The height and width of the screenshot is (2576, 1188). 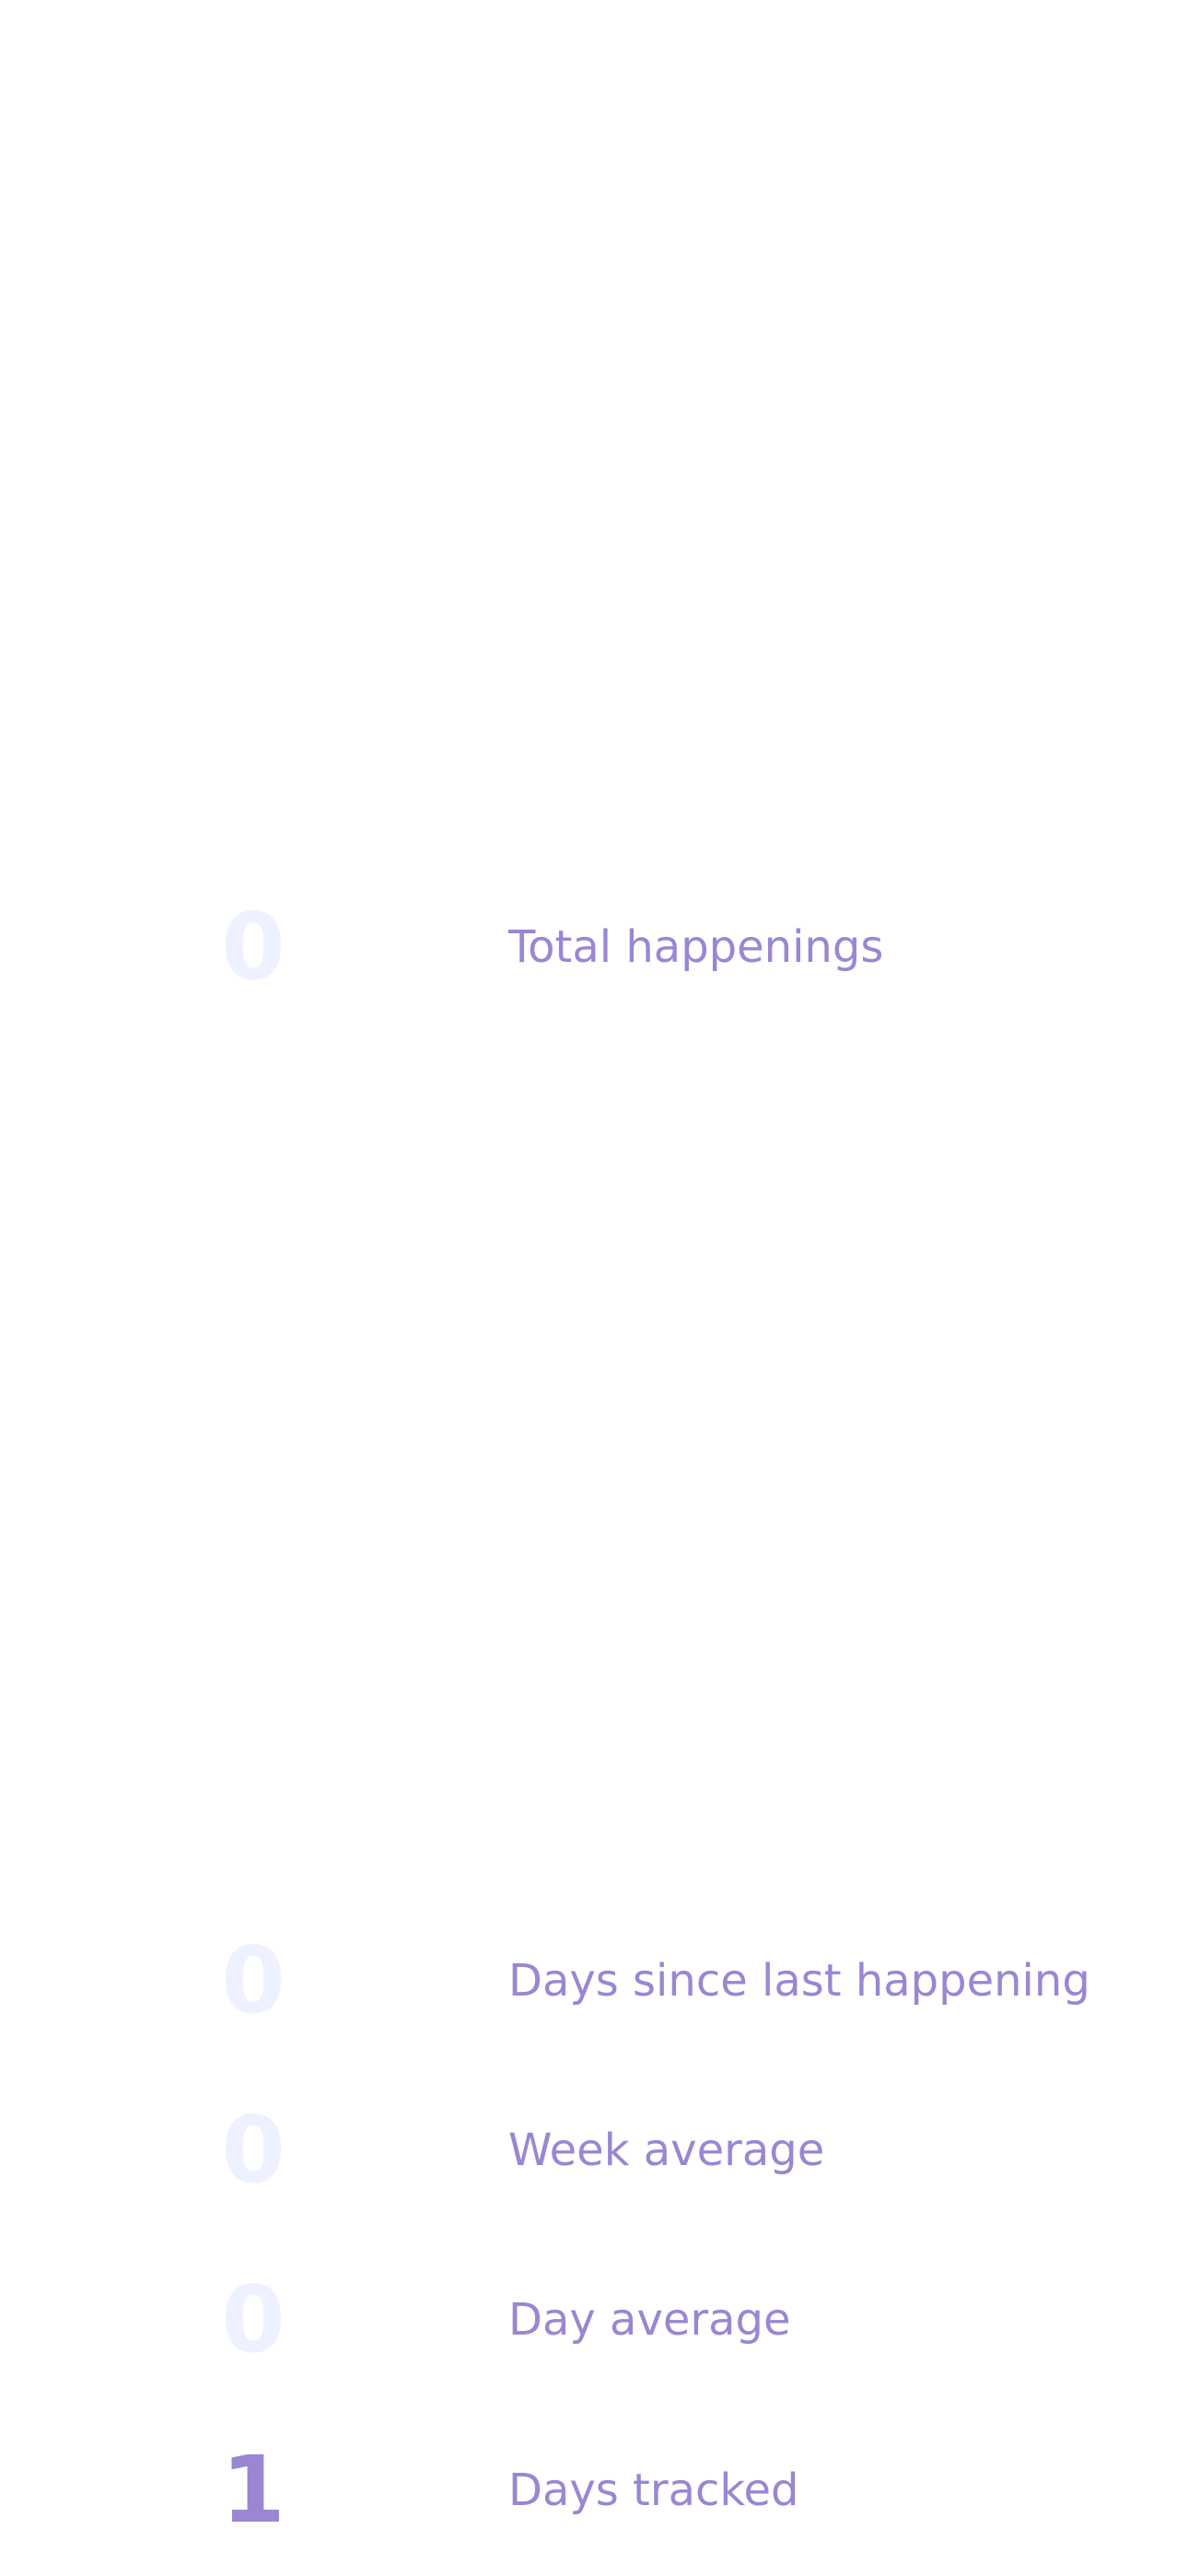 I want to click on stat-label-days-tracked: Days tracked, so click(x=654, y=2491).